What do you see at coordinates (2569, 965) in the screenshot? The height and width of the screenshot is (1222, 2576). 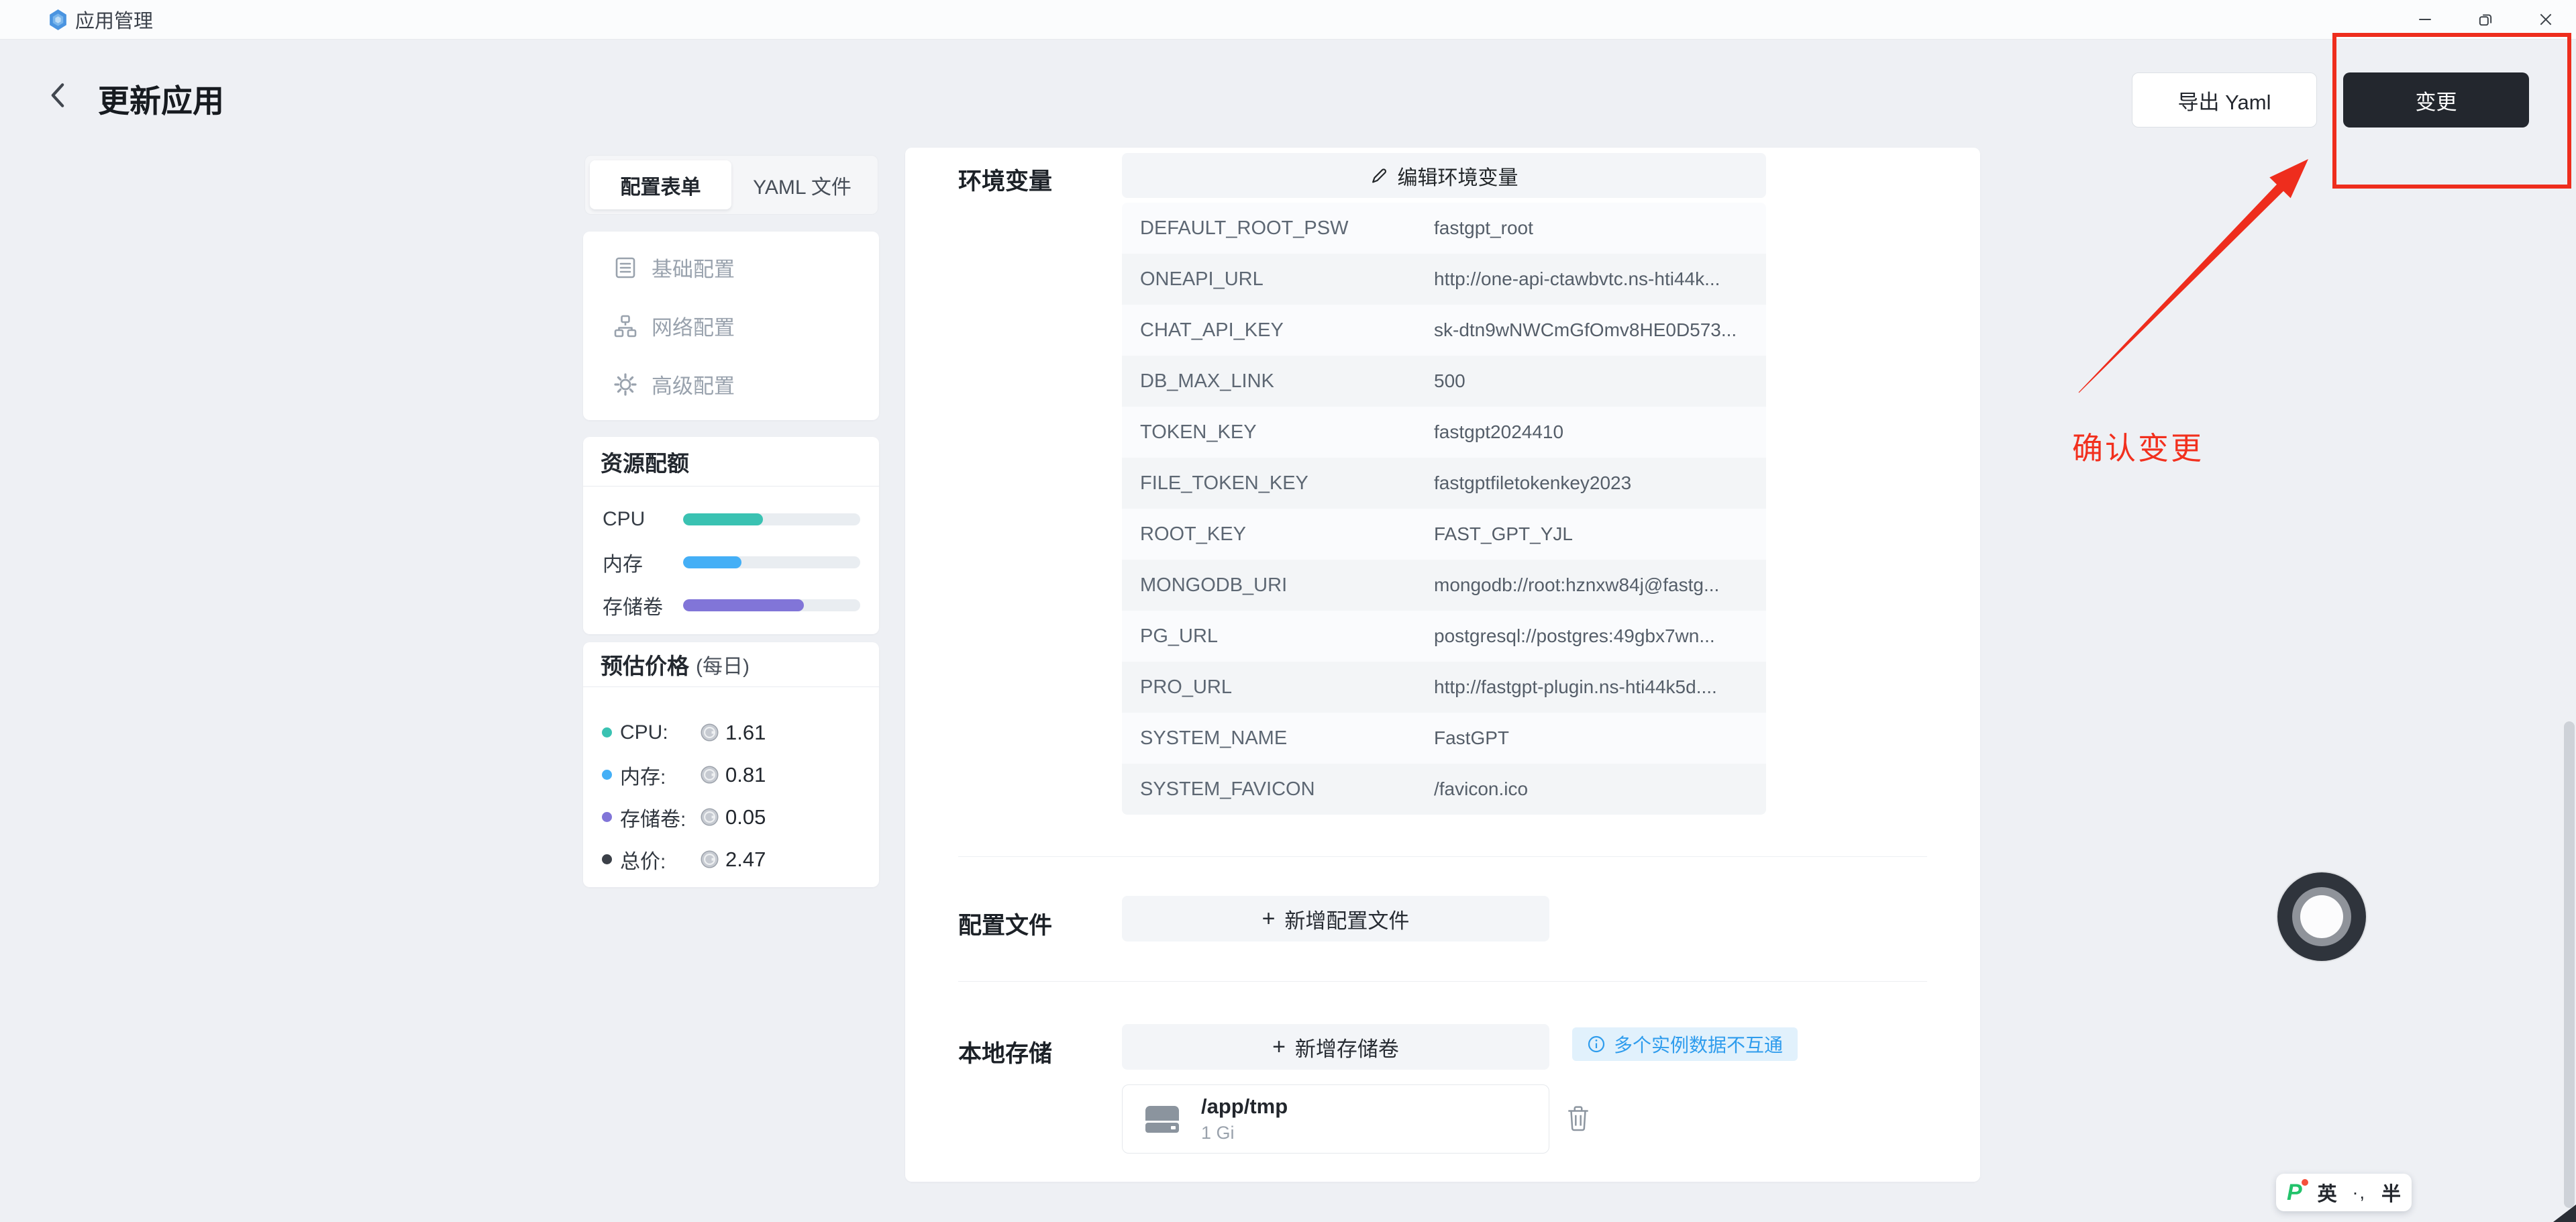 I see `scrollbar` at bounding box center [2569, 965].